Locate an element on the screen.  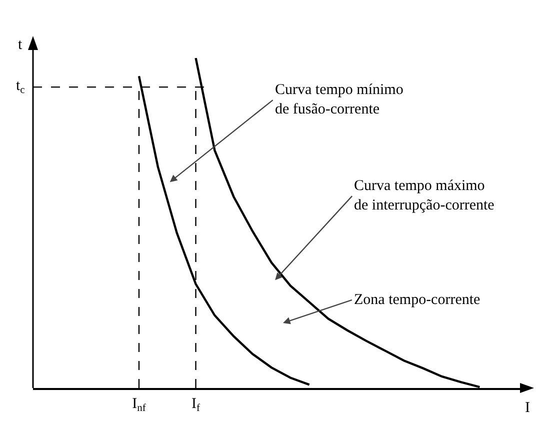
x-axis-title: I is located at coordinates (527, 408).